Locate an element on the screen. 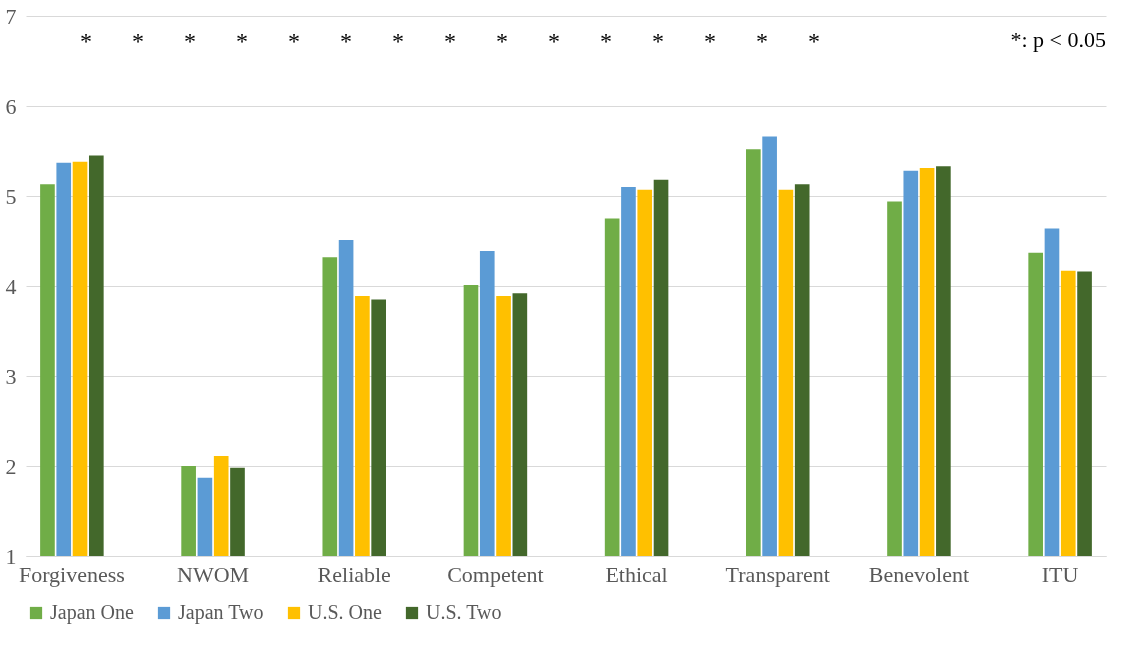  legend-label: U.S. Two is located at coordinates (464, 612).